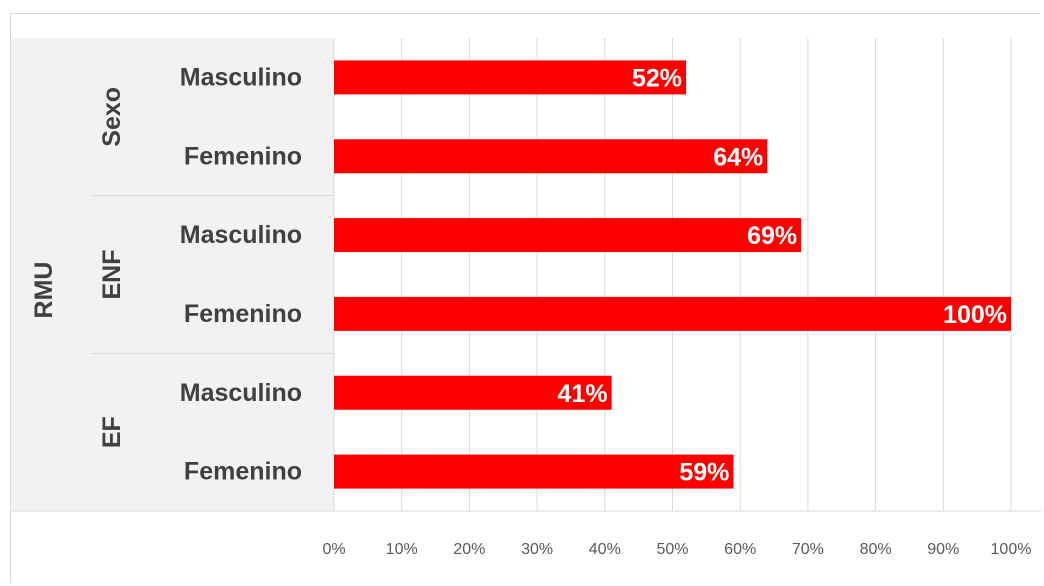  I want to click on group-label: Sexo, so click(112, 117).